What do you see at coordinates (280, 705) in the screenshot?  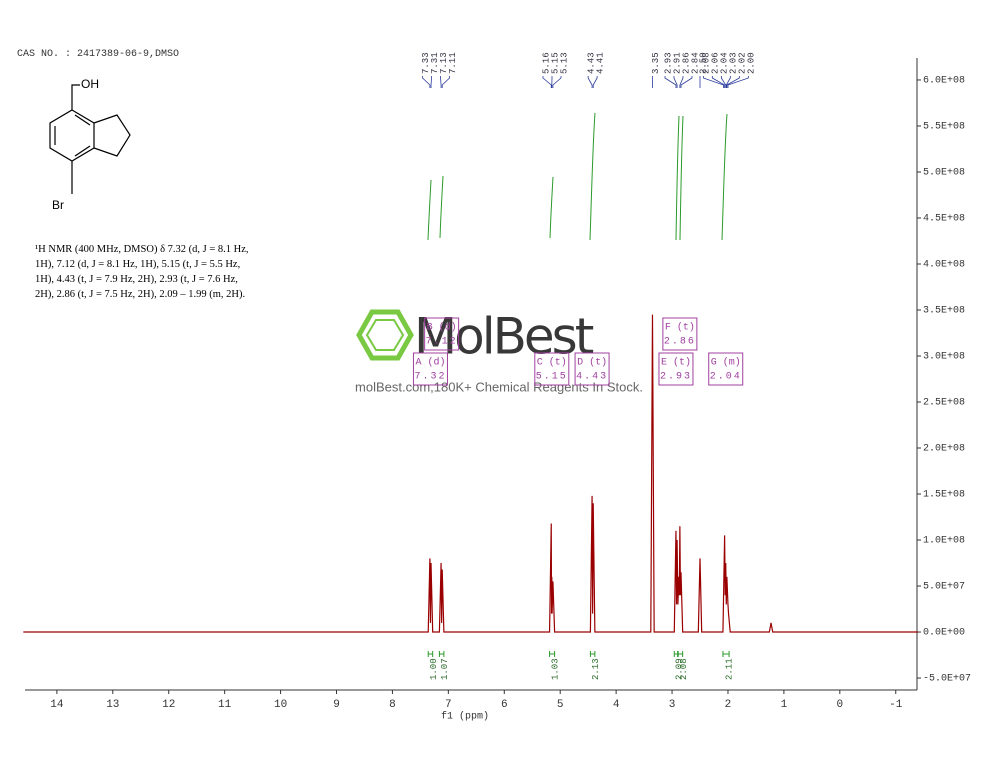 I see `x-tick-label: 10` at bounding box center [280, 705].